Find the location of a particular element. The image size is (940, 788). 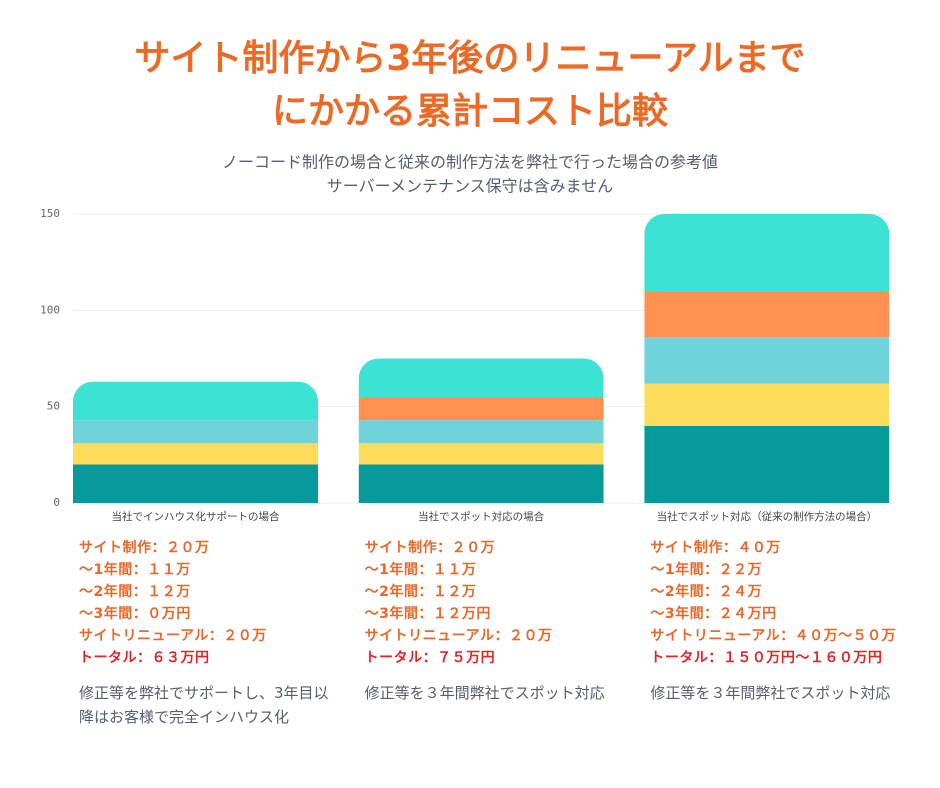

cost-line: ～1年間：２２万 is located at coordinates (706, 570).